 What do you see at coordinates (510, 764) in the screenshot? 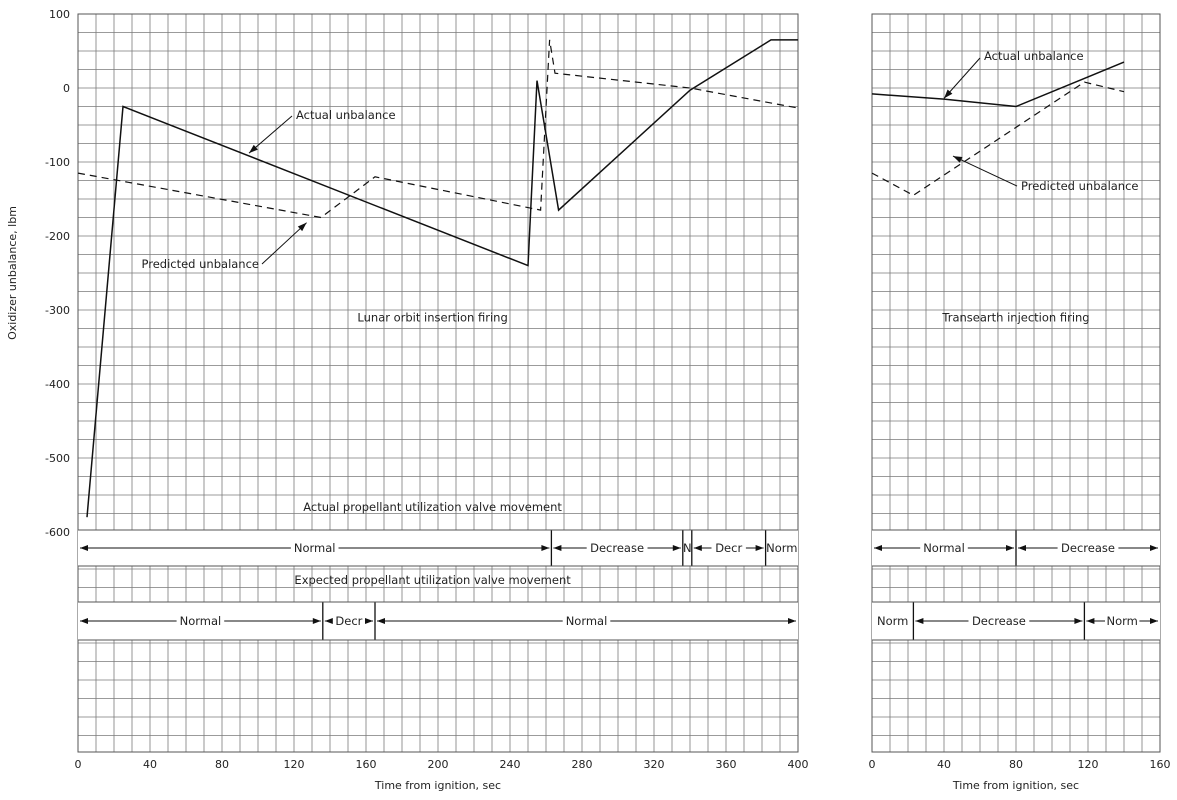
I see `p1-x-tick-label: 240` at bounding box center [510, 764].